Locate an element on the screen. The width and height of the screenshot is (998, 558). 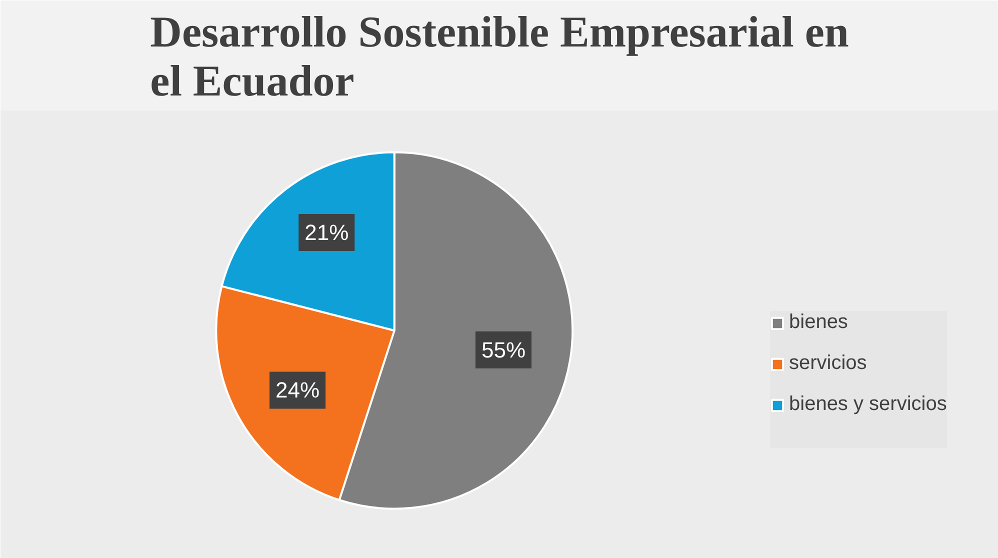
legend-label: bienes is located at coordinates (818, 322).